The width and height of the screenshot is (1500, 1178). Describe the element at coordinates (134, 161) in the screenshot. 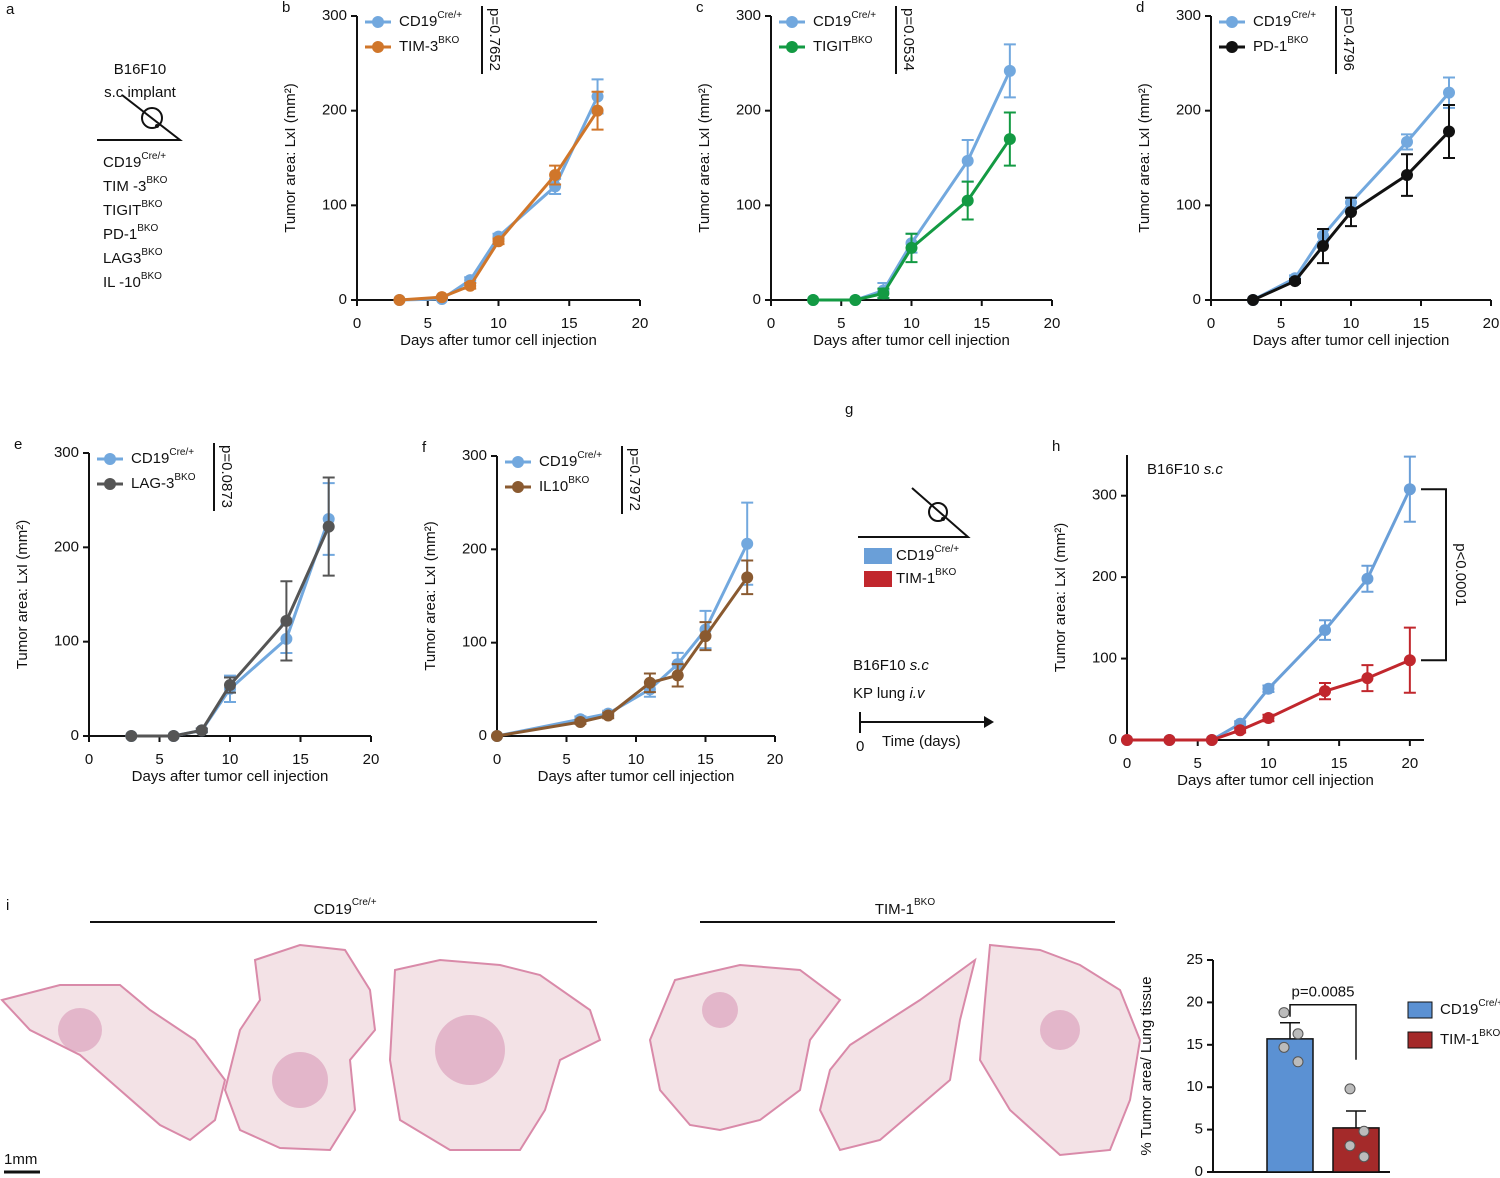

I see `genotype: CD19Cre/+` at that location.